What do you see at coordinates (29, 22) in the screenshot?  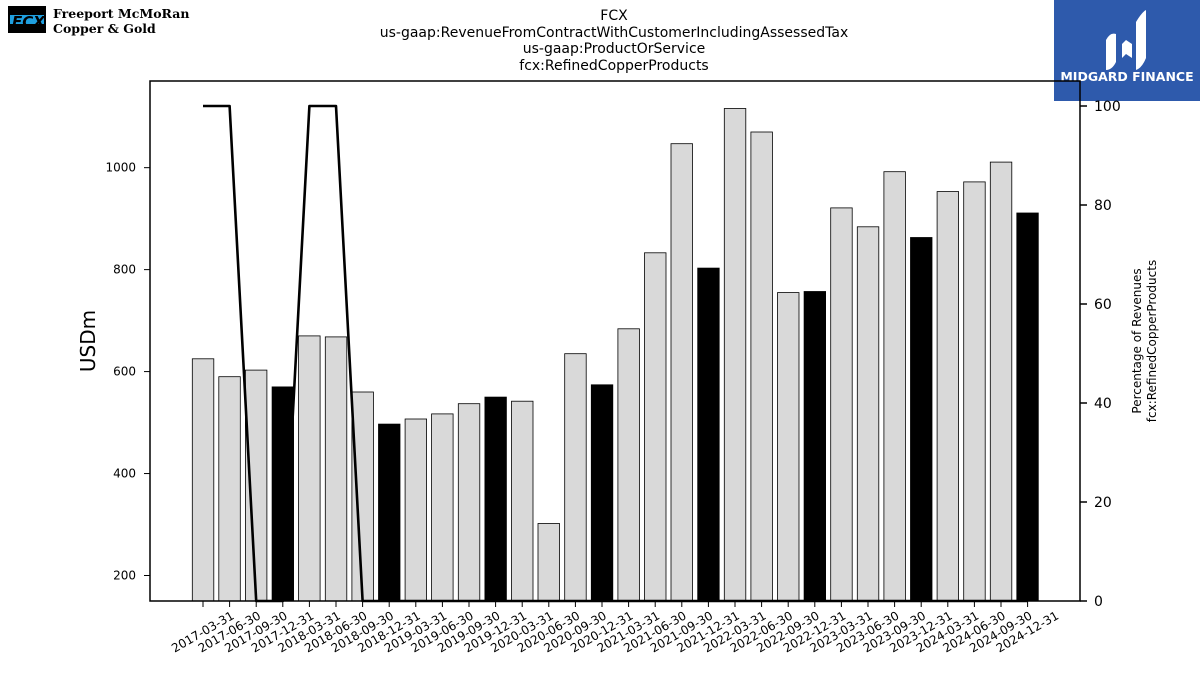 I see `svg-text: FCX` at bounding box center [29, 22].